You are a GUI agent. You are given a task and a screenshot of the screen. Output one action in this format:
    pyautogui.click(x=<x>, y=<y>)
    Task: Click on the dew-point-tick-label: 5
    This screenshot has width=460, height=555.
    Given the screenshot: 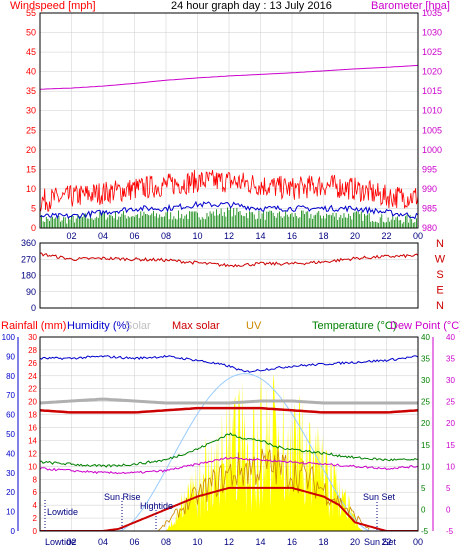 What is the action you would take?
    pyautogui.click(x=448, y=488)
    